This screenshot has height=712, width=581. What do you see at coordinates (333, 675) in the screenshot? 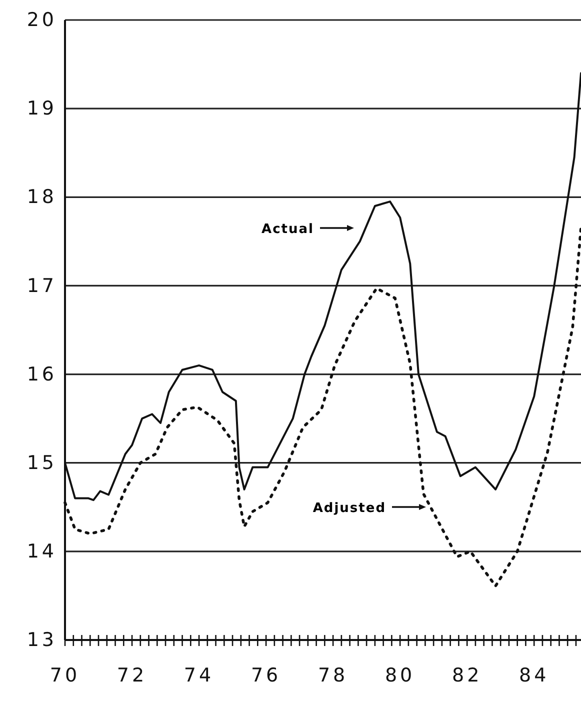
I see `x-tick-label: 78` at bounding box center [333, 675].